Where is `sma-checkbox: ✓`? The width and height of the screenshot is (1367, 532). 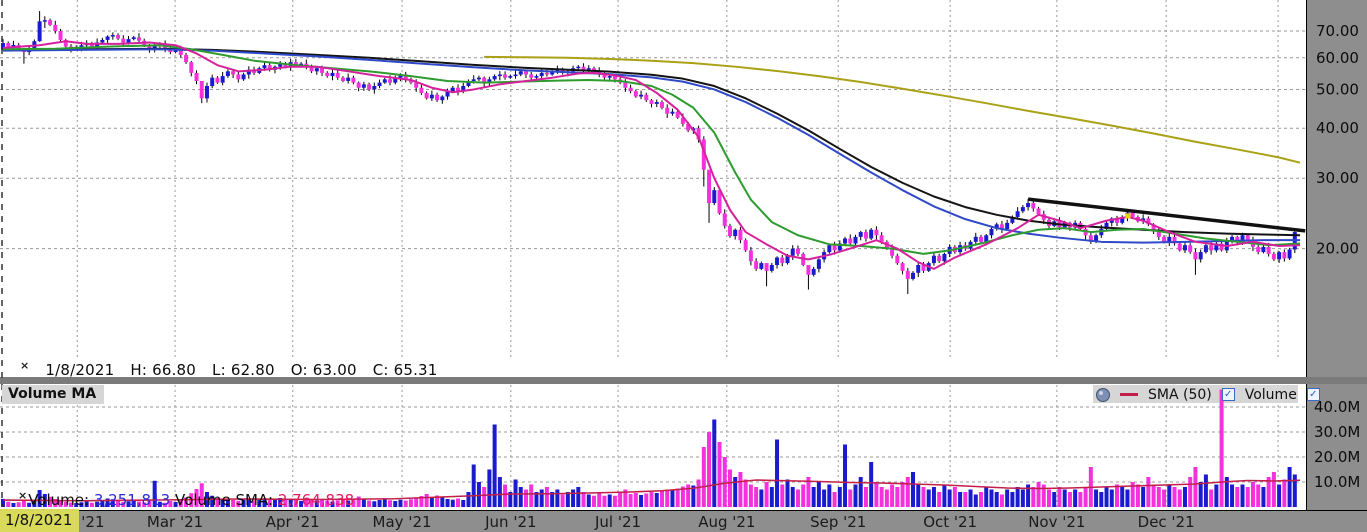
sma-checkbox: ✓ is located at coordinates (1228, 394).